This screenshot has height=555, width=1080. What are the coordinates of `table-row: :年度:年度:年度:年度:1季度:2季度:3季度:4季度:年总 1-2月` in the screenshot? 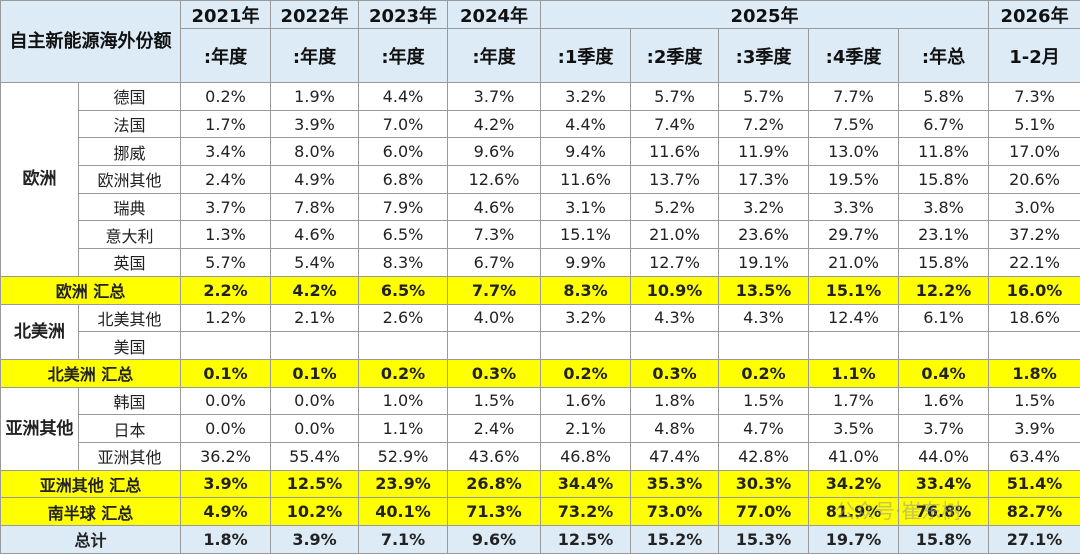 It's located at (540, 55).